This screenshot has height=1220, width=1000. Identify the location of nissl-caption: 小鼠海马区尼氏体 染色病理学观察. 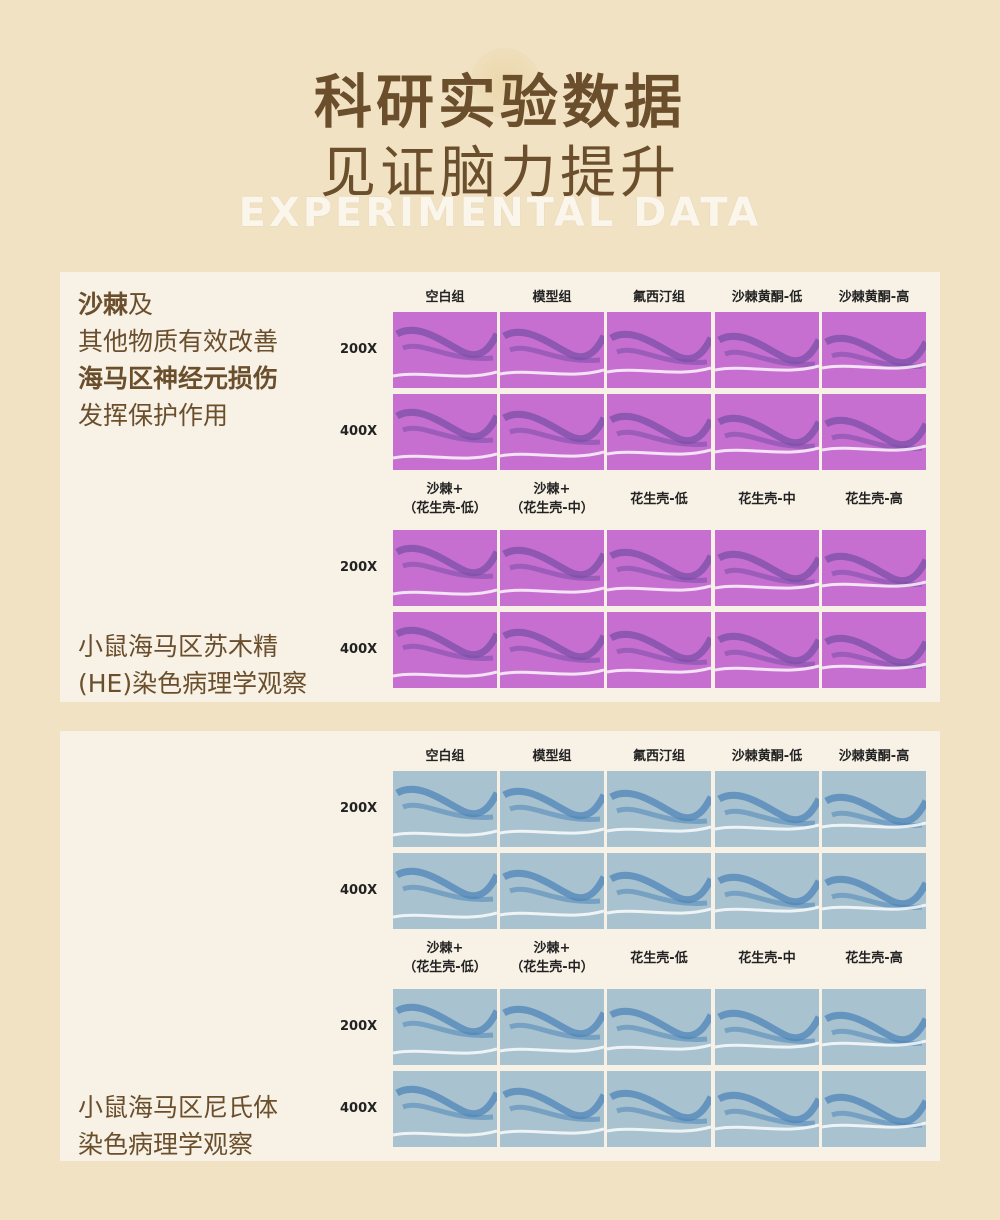
(178, 1126).